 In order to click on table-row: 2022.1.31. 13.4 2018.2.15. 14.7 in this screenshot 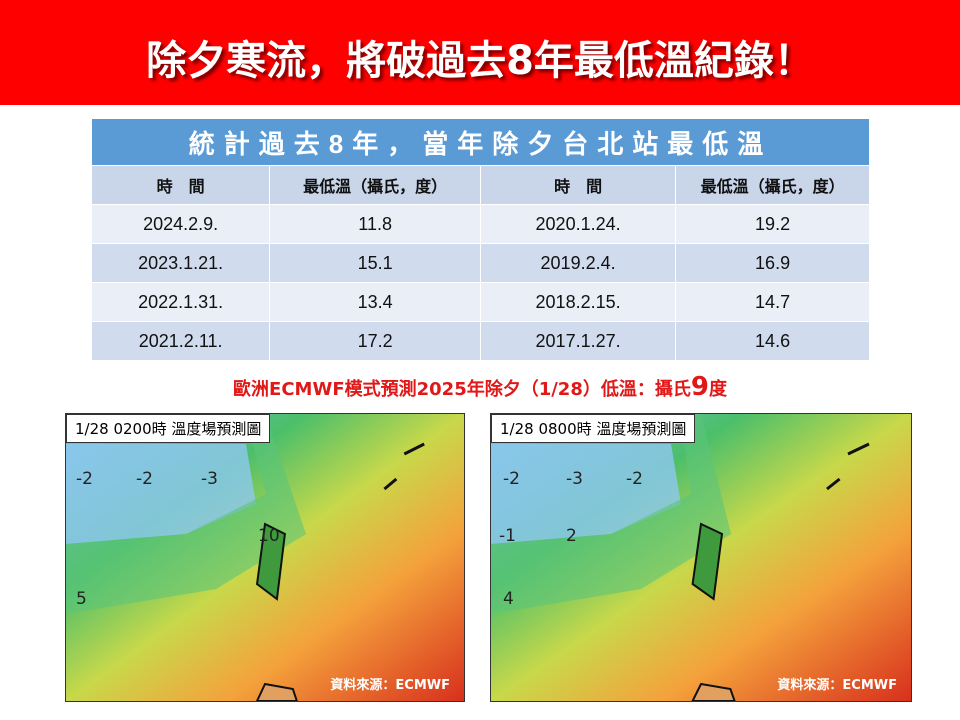, I will do `click(481, 302)`.